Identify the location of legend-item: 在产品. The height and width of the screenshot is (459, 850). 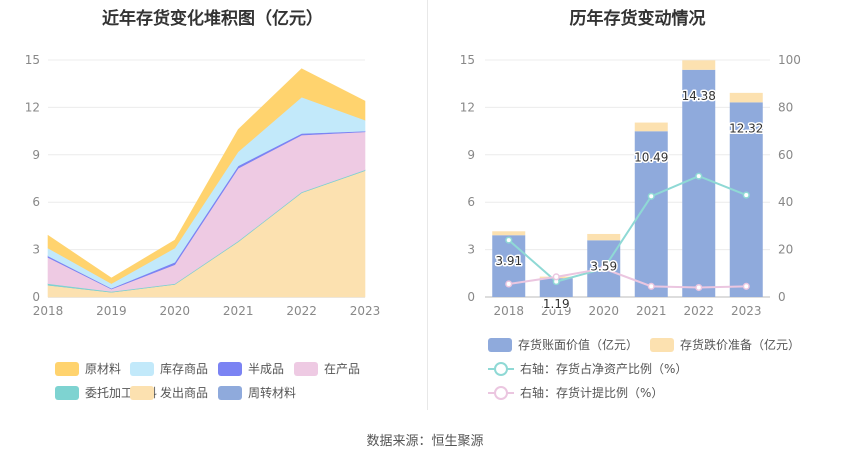
(327, 368).